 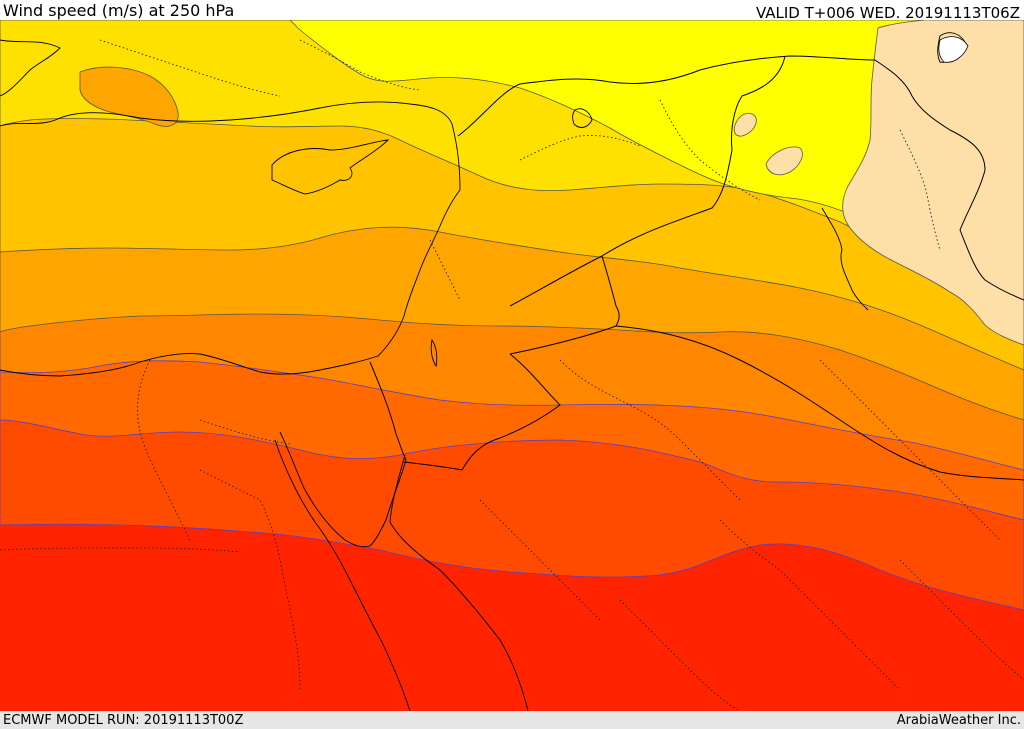 I want to click on map-title: Wind speed (m/s) at 250 hPa, so click(x=119, y=10).